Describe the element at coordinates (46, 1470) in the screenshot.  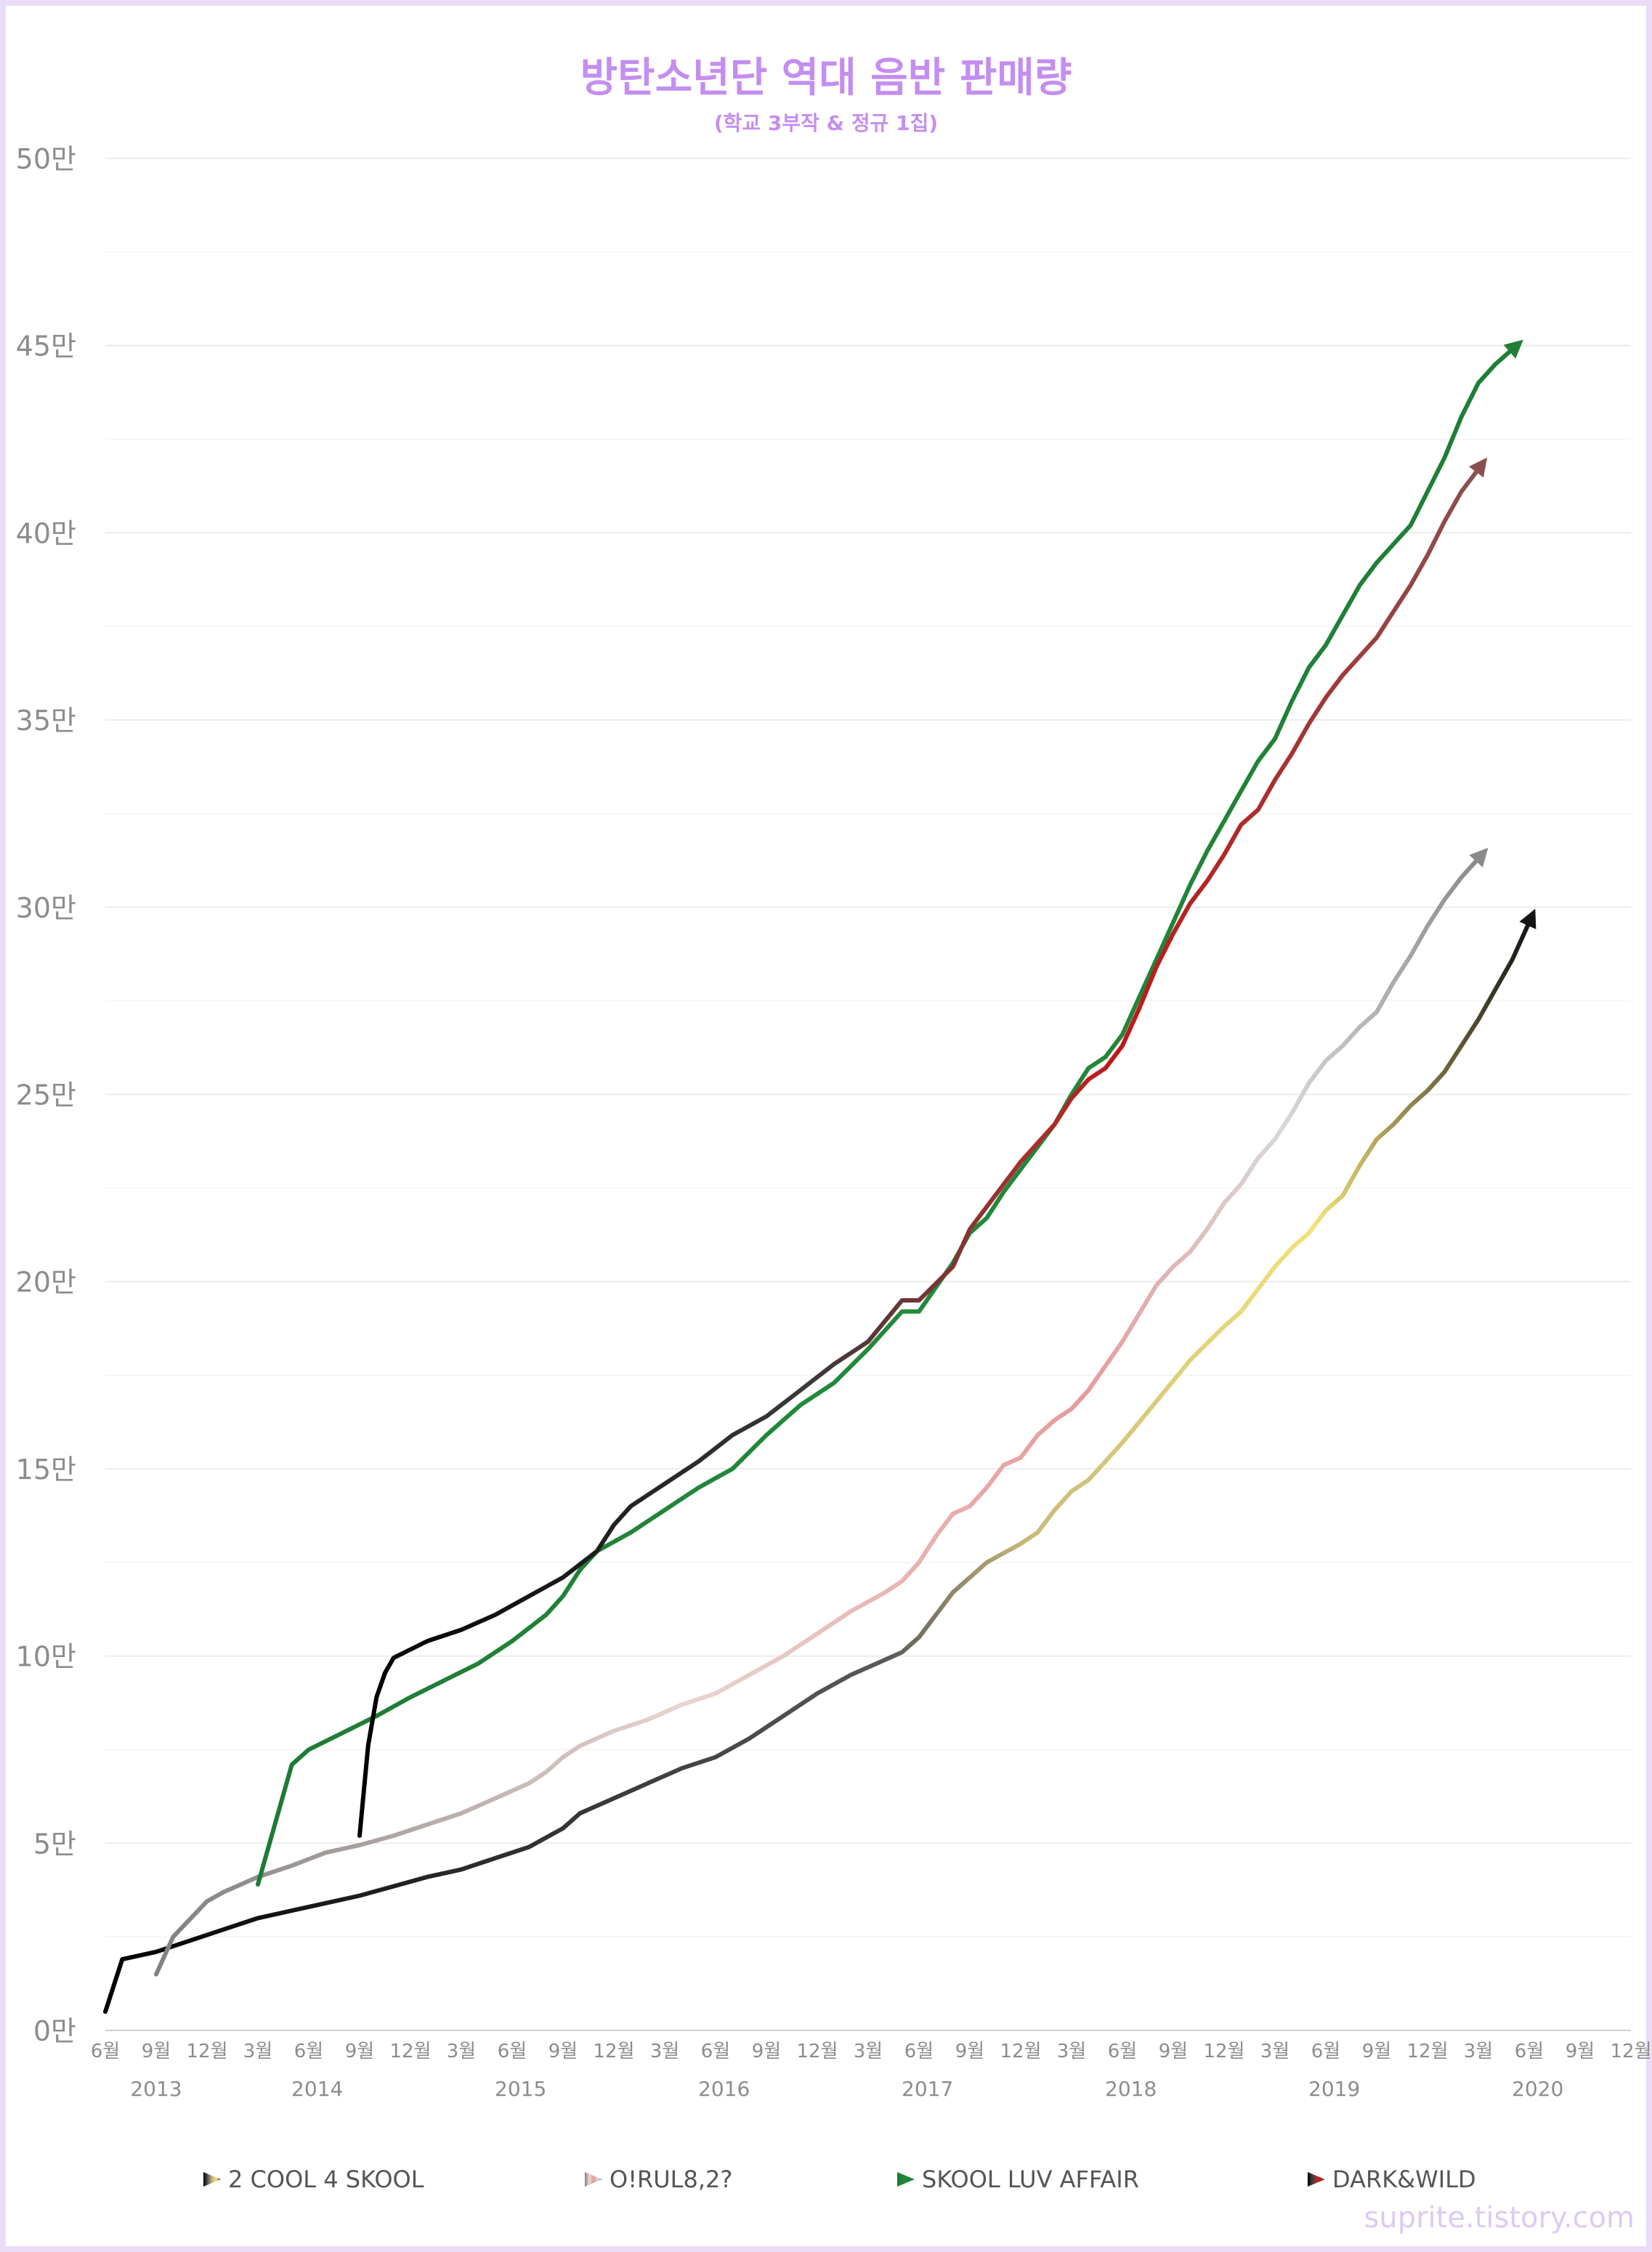
I see `y-tick-label: 15만` at that location.